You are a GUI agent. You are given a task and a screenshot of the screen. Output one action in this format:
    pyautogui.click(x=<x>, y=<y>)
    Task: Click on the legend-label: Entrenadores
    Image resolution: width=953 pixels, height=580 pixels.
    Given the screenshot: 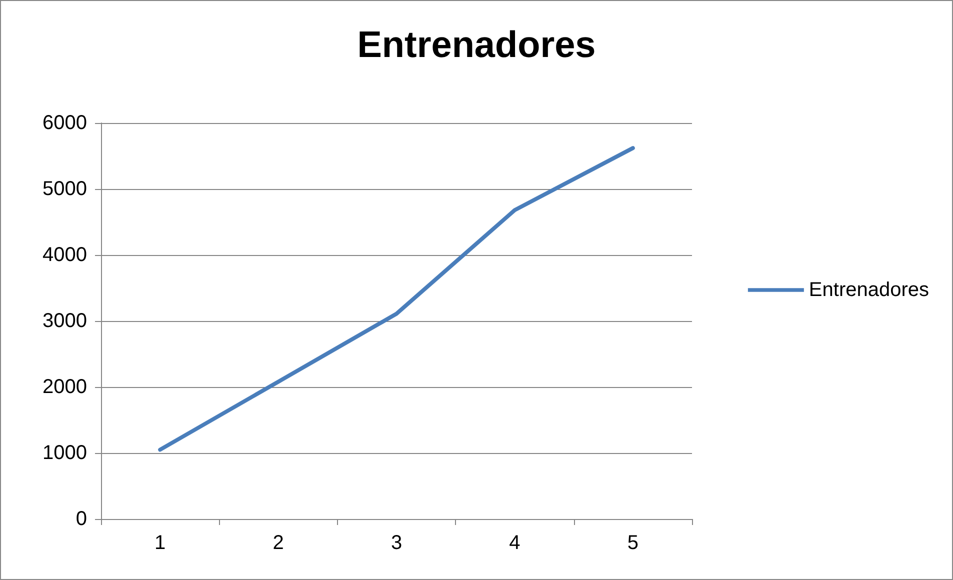 What is the action you would take?
    pyautogui.click(x=868, y=290)
    